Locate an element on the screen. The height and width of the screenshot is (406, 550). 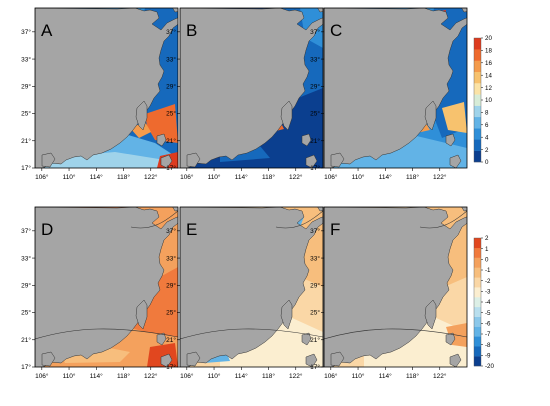
map-panel-d: D 106° 110° 114° 118° 122° 37° 33° 29° 25° 21° 17° is located at coordinates (100, 293).